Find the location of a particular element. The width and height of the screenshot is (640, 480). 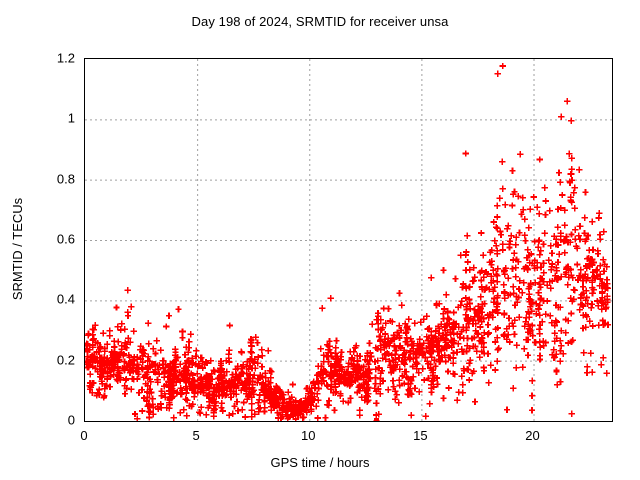

x-tick-label: 0 is located at coordinates (84, 435).